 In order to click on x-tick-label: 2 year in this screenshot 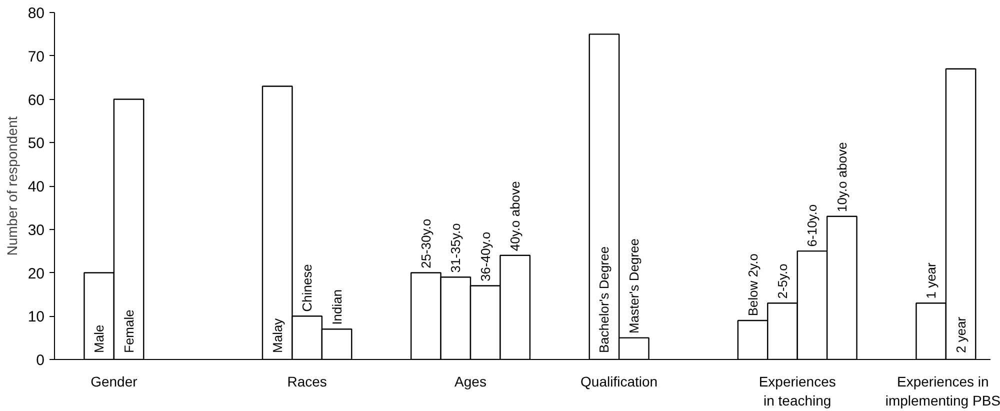, I will do `click(960, 334)`.